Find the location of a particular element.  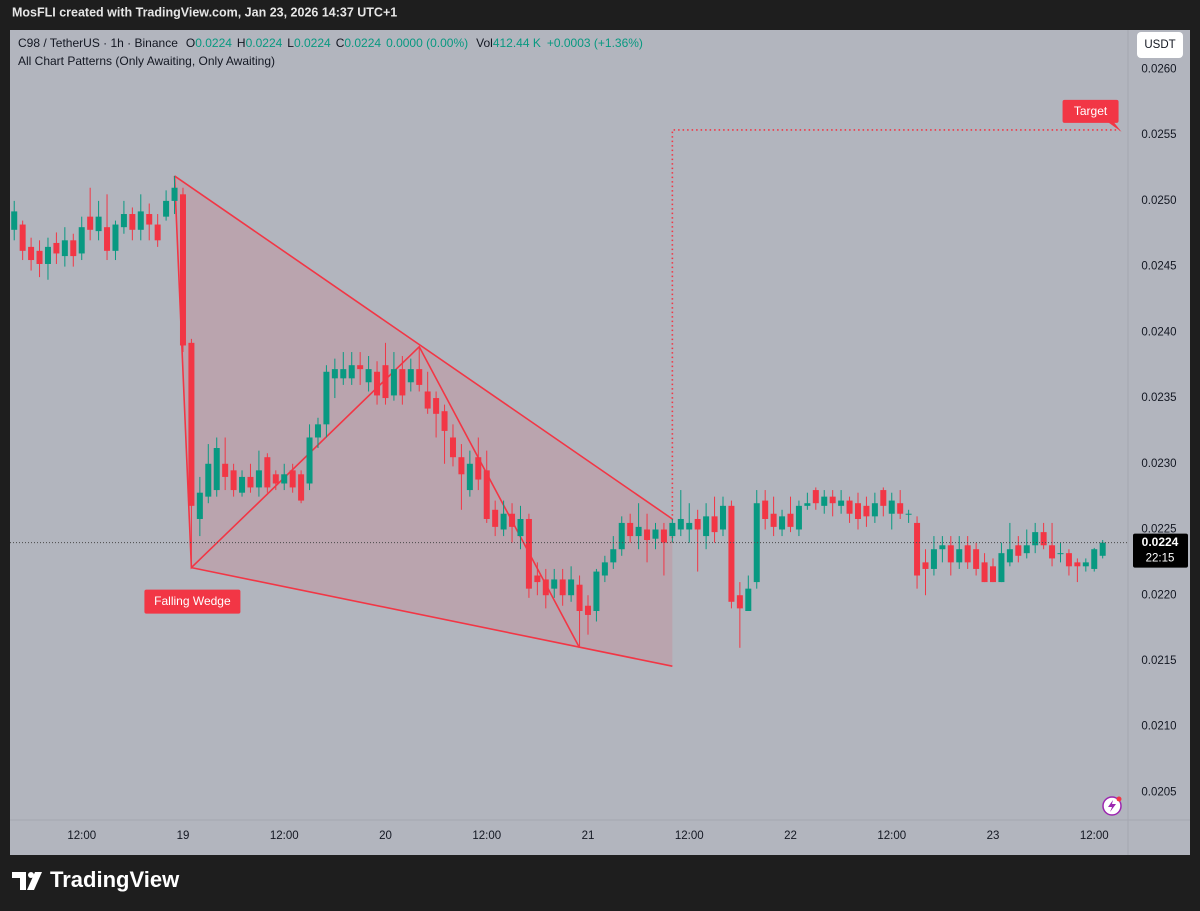

logo-part is located at coordinates (34, 881).